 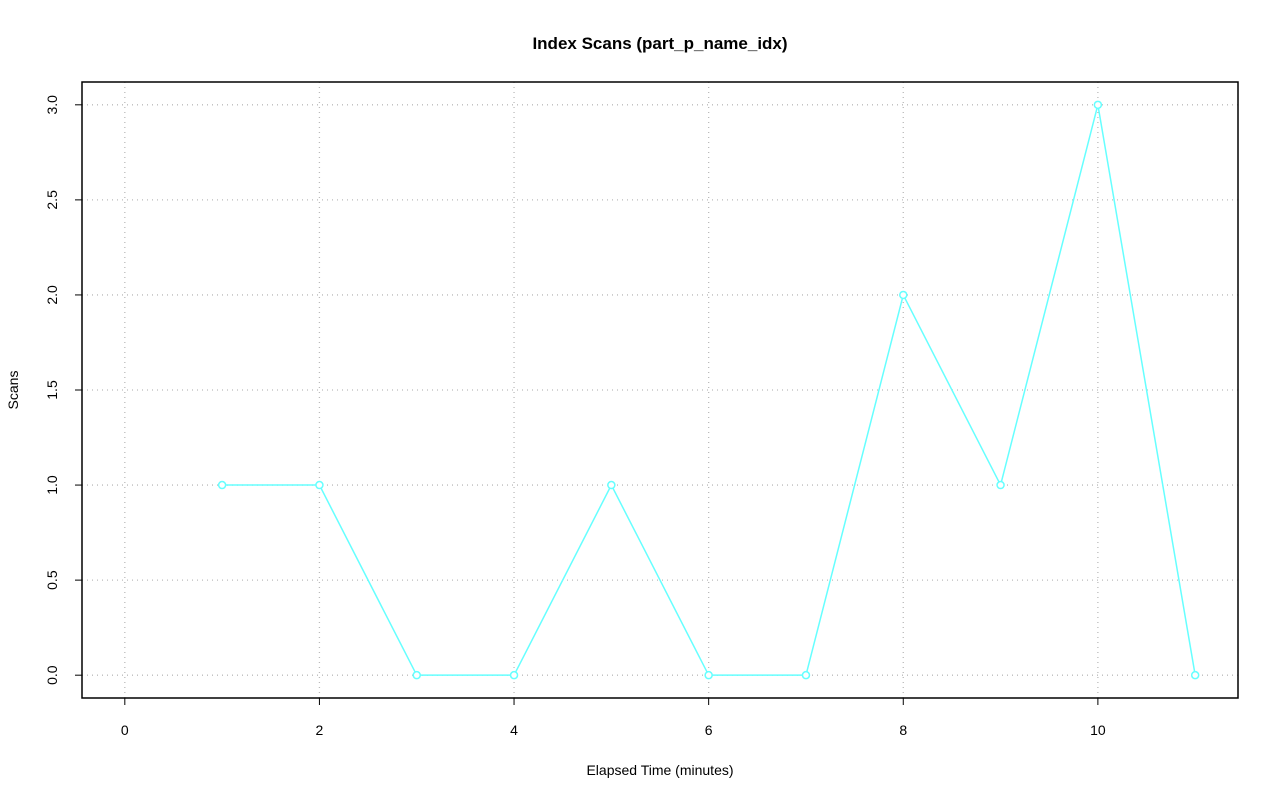 I want to click on y-tick-label: 0.0, so click(x=52, y=675).